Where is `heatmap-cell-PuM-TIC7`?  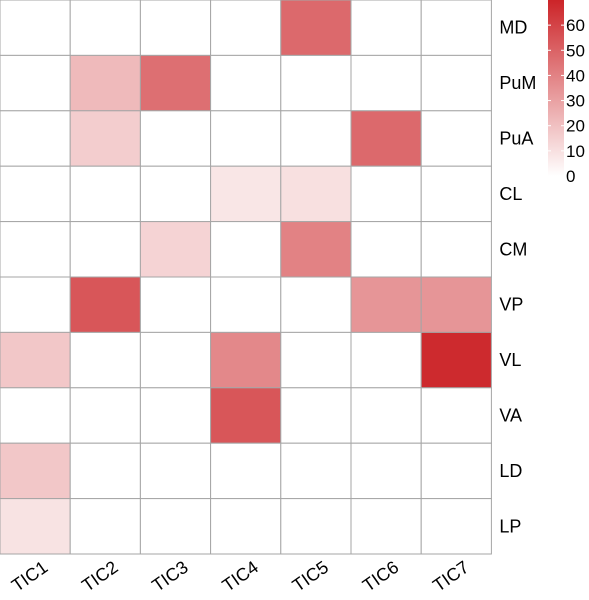 heatmap-cell-PuM-TIC7 is located at coordinates (456, 83).